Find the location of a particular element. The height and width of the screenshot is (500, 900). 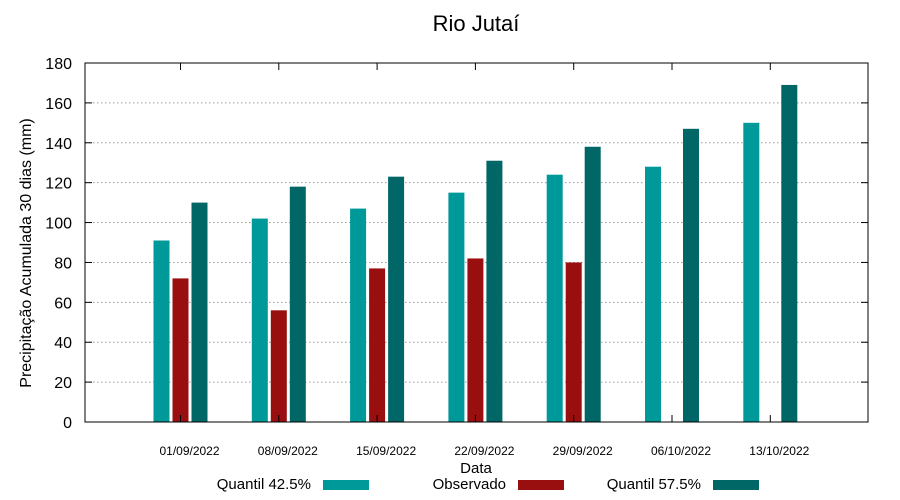

legend-label: Quantil 57.5% is located at coordinates (654, 484).